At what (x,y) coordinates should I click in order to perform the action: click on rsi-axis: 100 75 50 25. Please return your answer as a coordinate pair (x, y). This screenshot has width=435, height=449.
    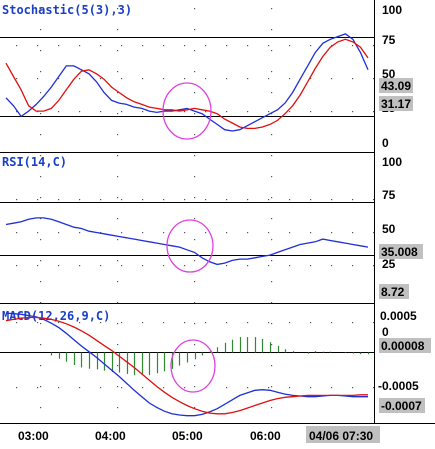
    Looking at the image, I should click on (392, 213).